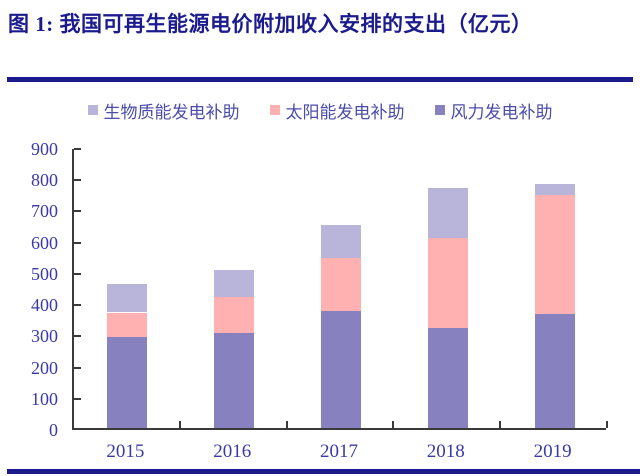 This screenshot has width=640, height=476. I want to click on x-axis-year-label: 2015, so click(125, 451).